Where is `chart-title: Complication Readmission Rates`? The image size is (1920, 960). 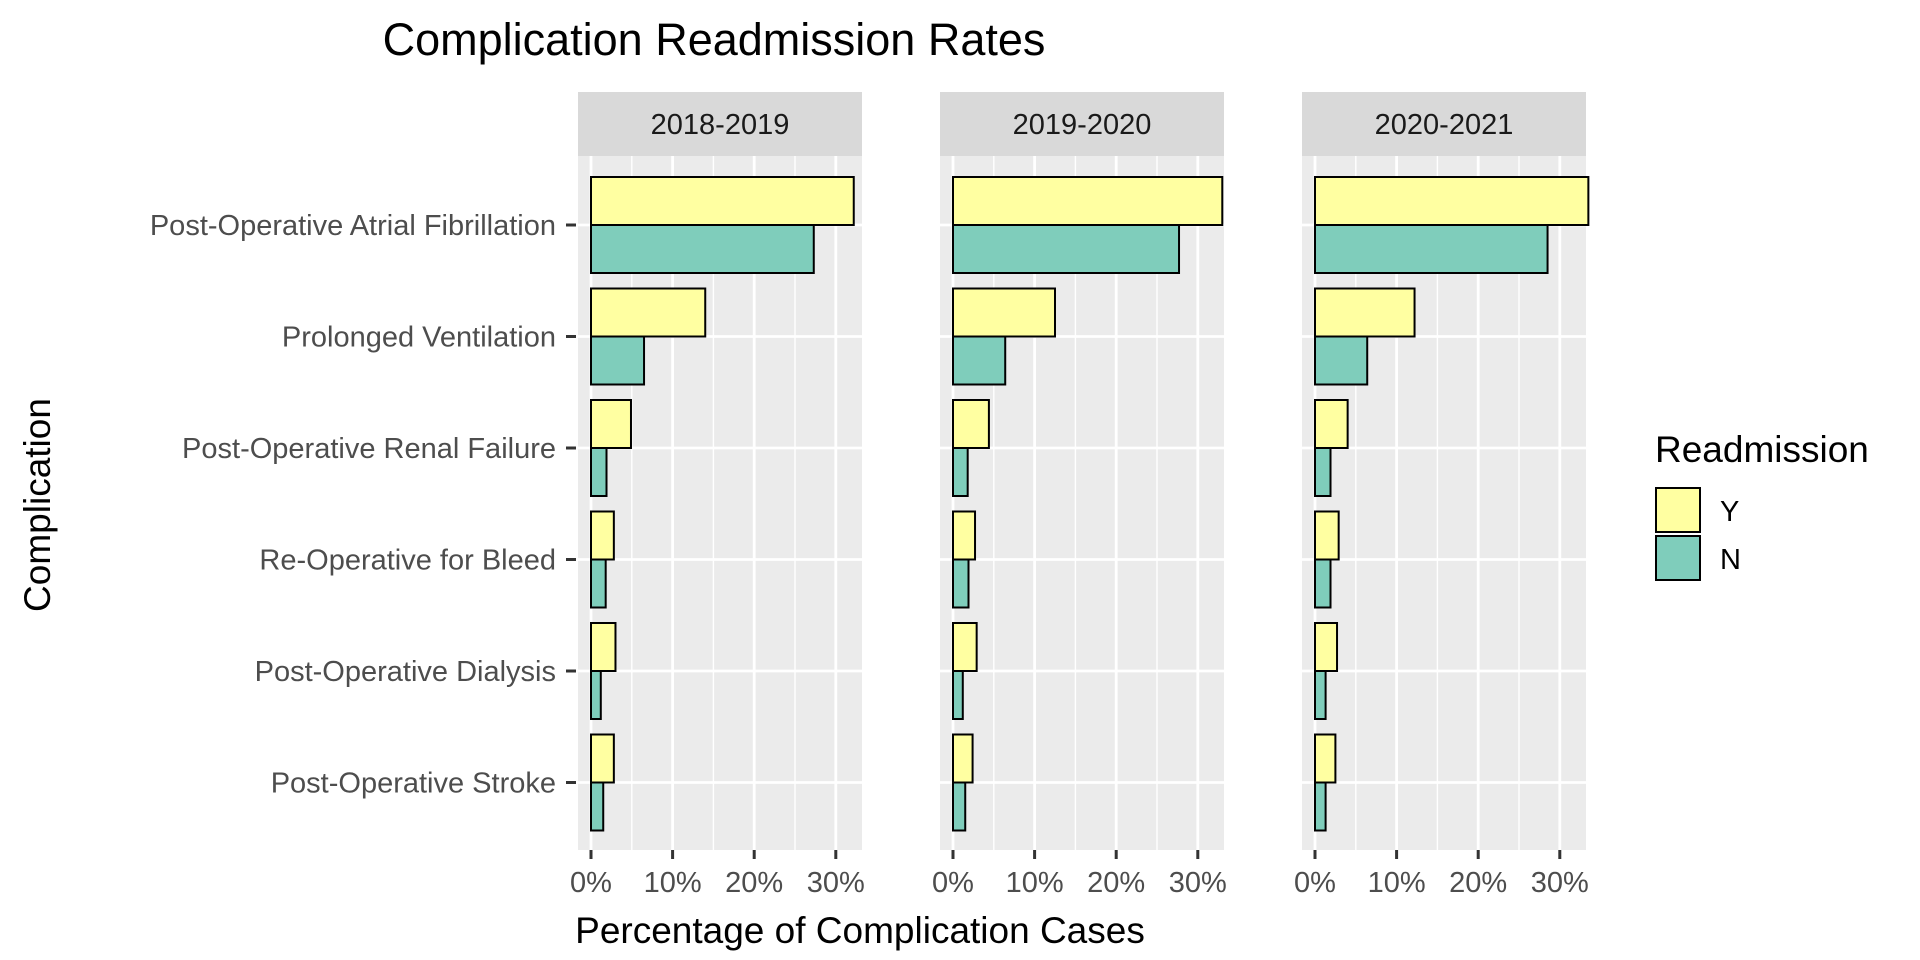 chart-title: Complication Readmission Rates is located at coordinates (714, 39).